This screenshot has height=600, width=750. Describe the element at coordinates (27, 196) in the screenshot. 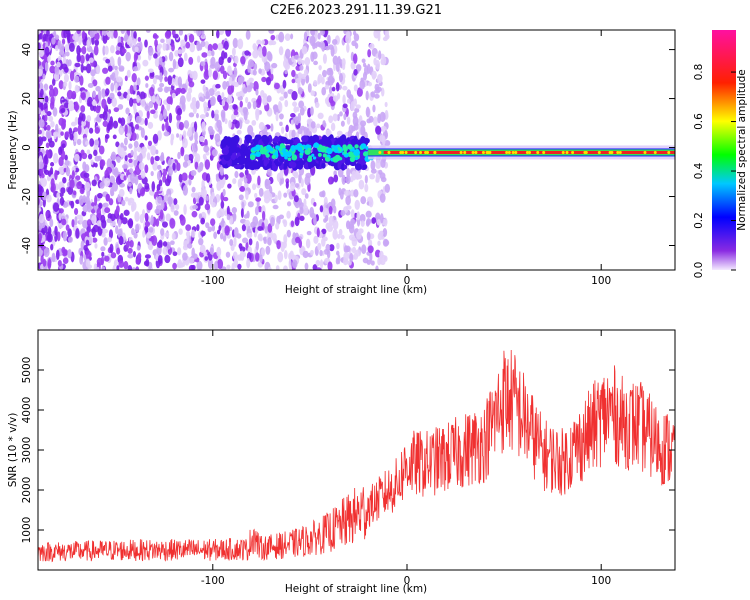

I see `spectrogram-y-tick-label: -20` at that location.